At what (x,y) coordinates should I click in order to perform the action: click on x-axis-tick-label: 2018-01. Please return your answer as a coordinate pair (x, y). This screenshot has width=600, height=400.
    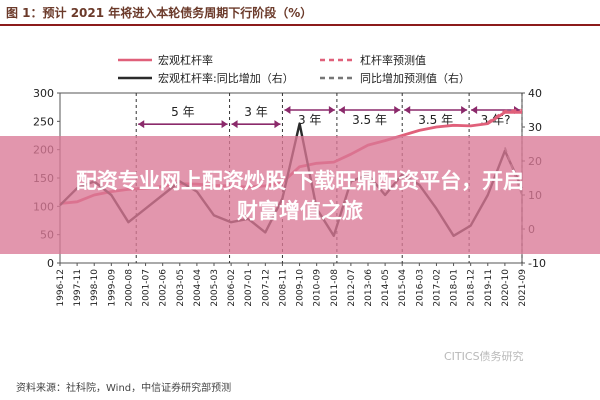
    Looking at the image, I should click on (455, 288).